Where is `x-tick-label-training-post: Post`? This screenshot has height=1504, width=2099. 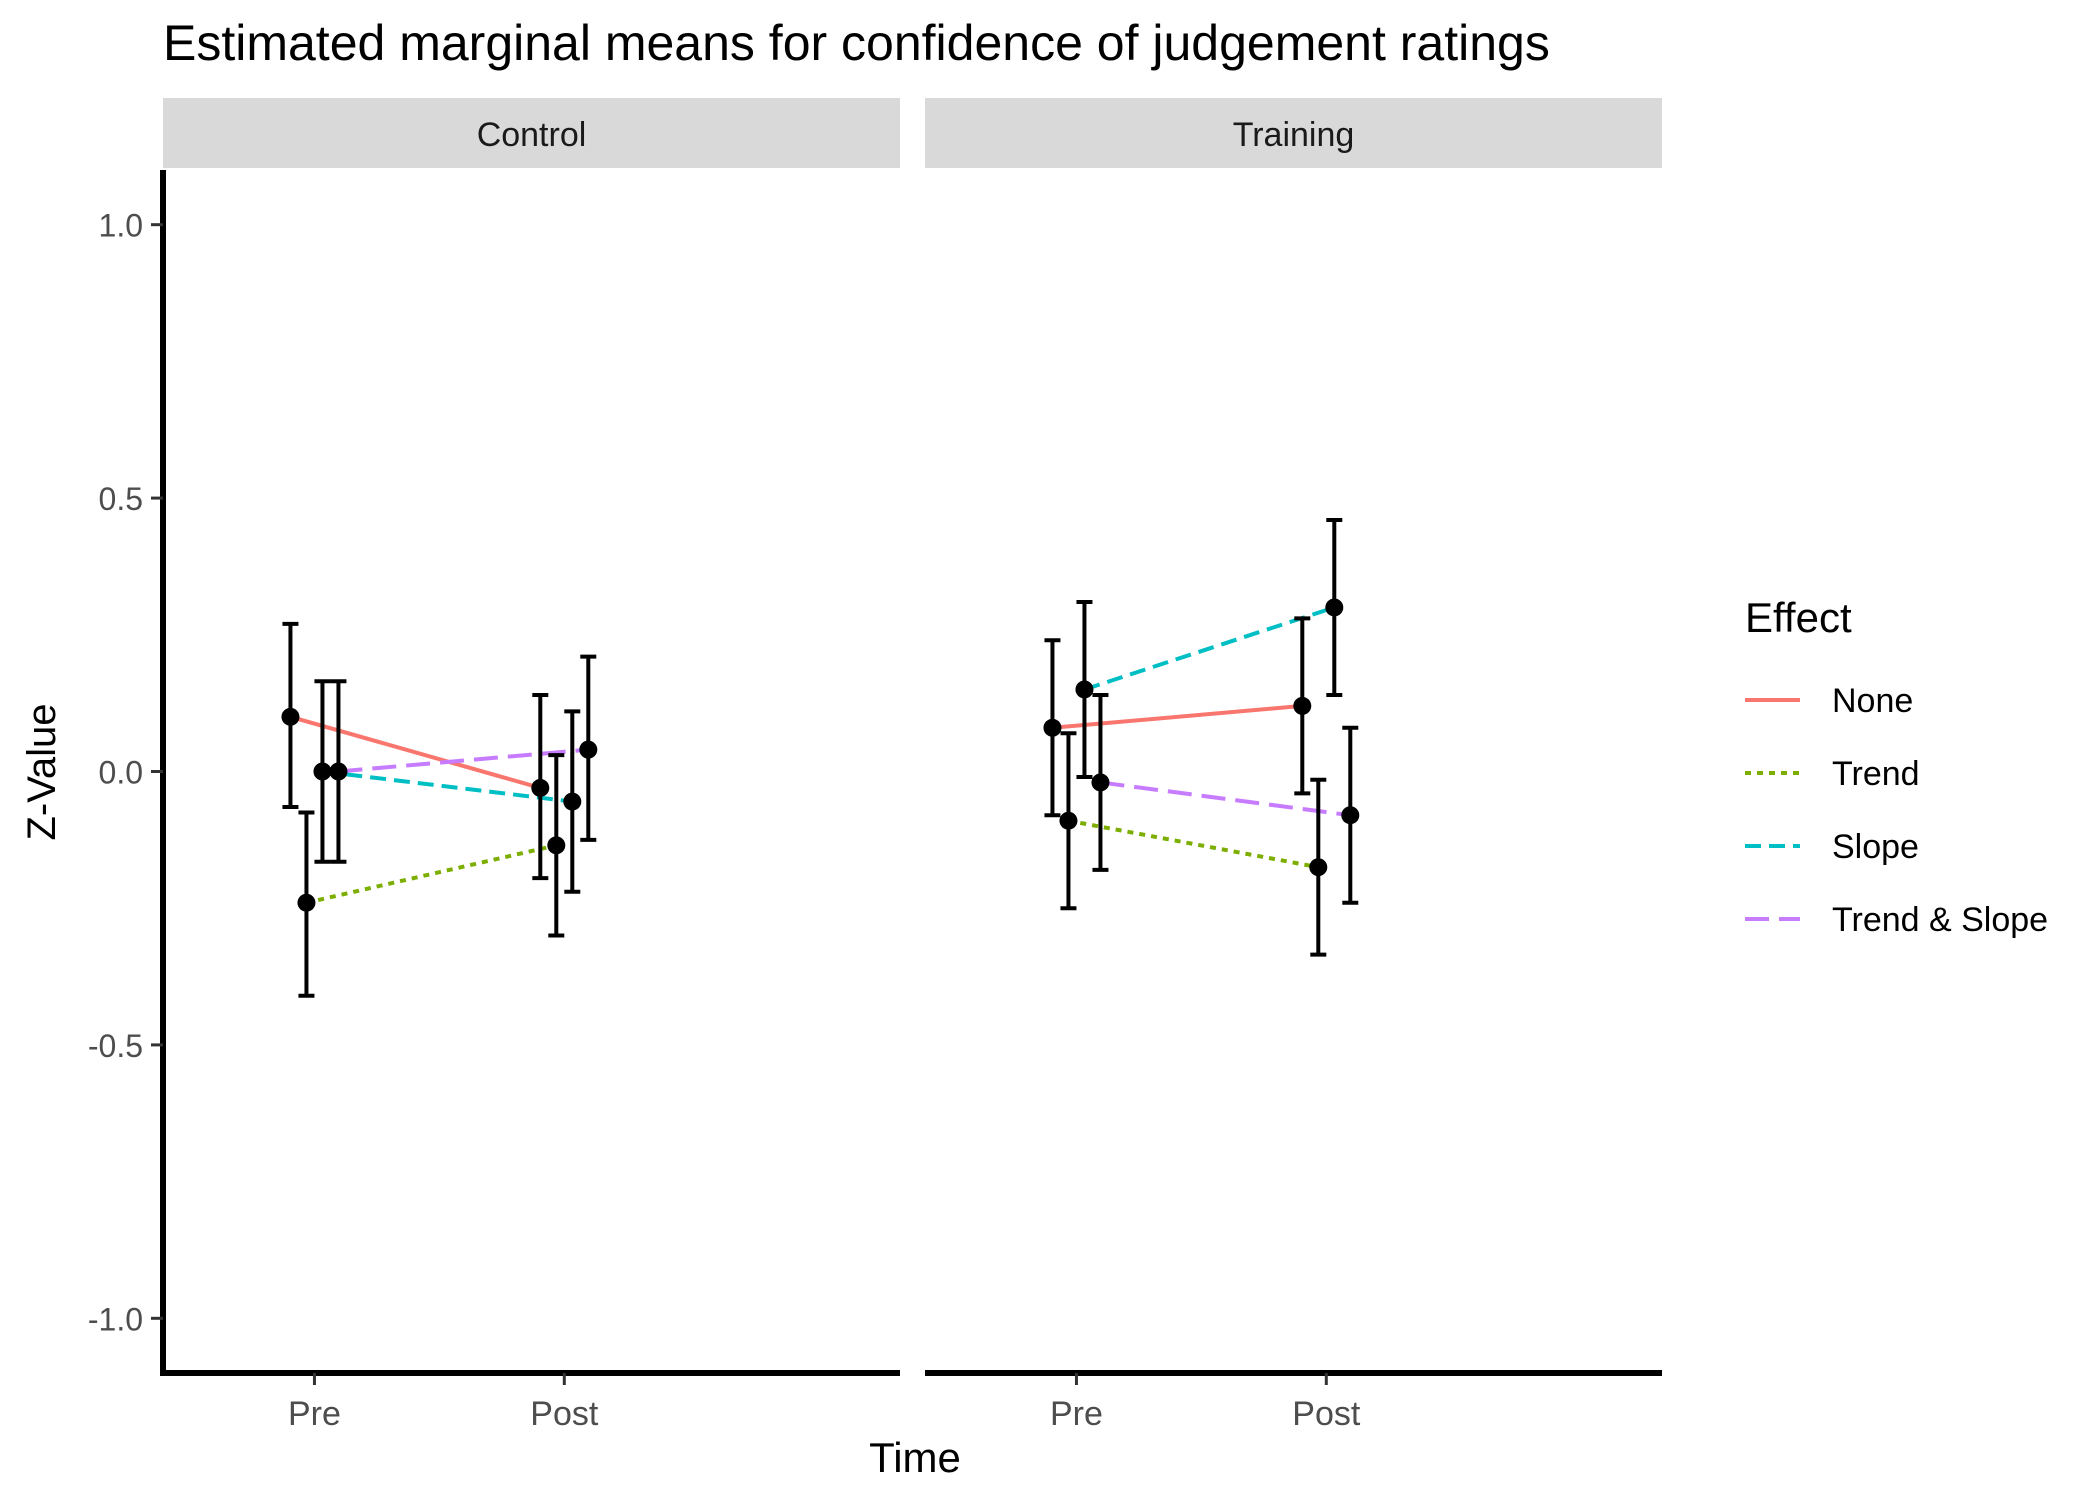
x-tick-label-training-post: Post is located at coordinates (1326, 1414).